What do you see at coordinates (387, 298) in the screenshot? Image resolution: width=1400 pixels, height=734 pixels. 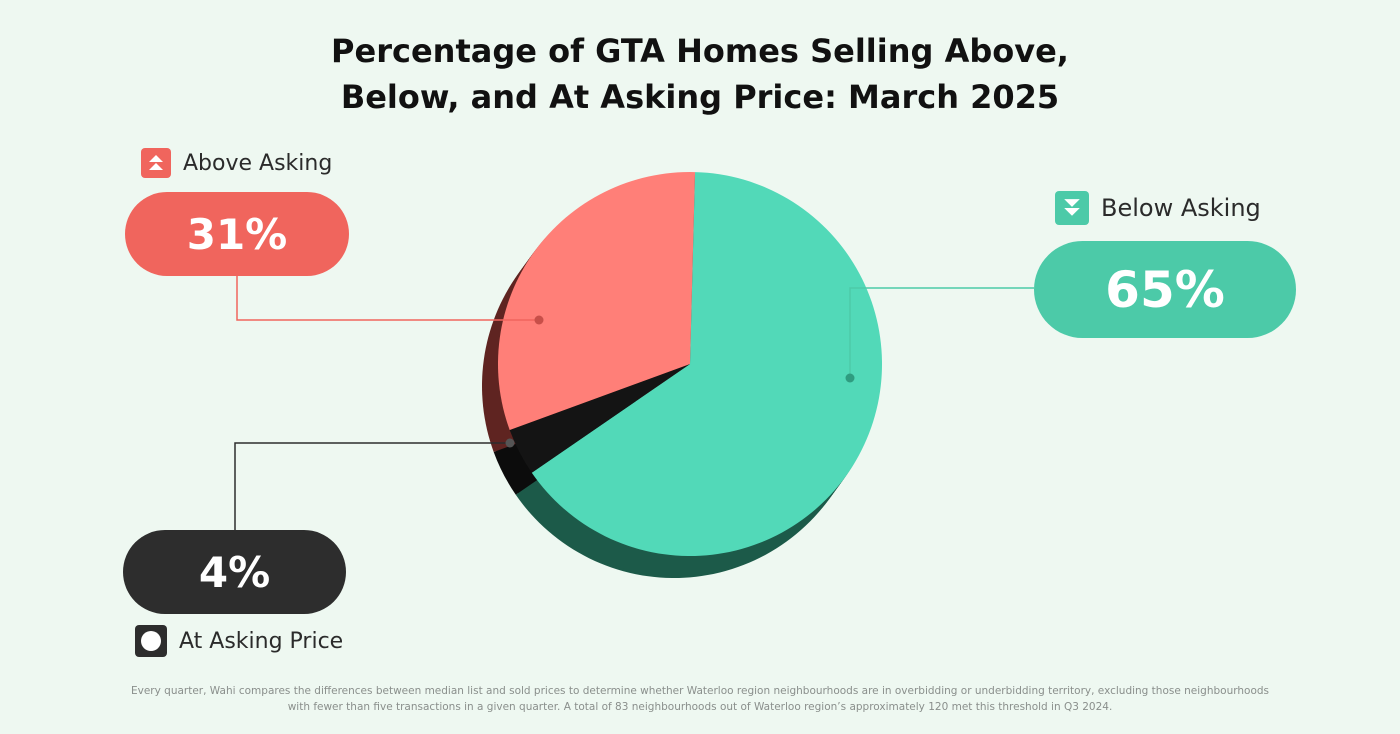 I see `leader-line-above-asking` at bounding box center [387, 298].